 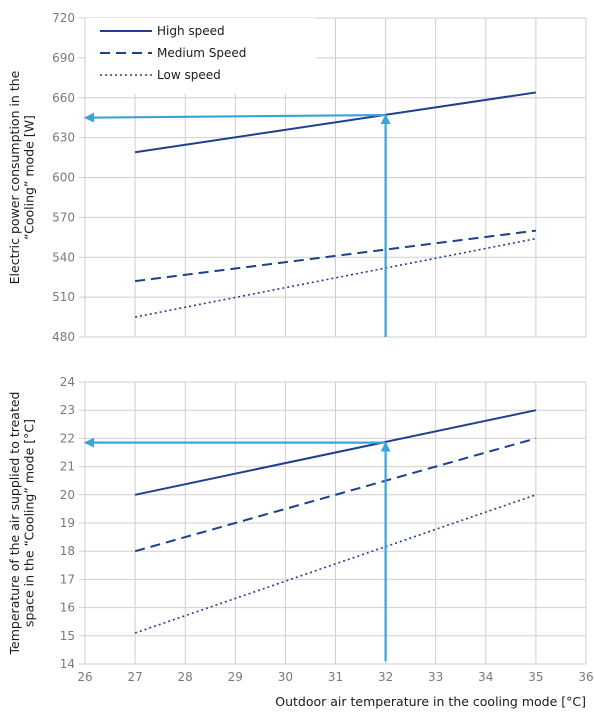 I want to click on x-tick-label: 36, so click(x=585, y=677).